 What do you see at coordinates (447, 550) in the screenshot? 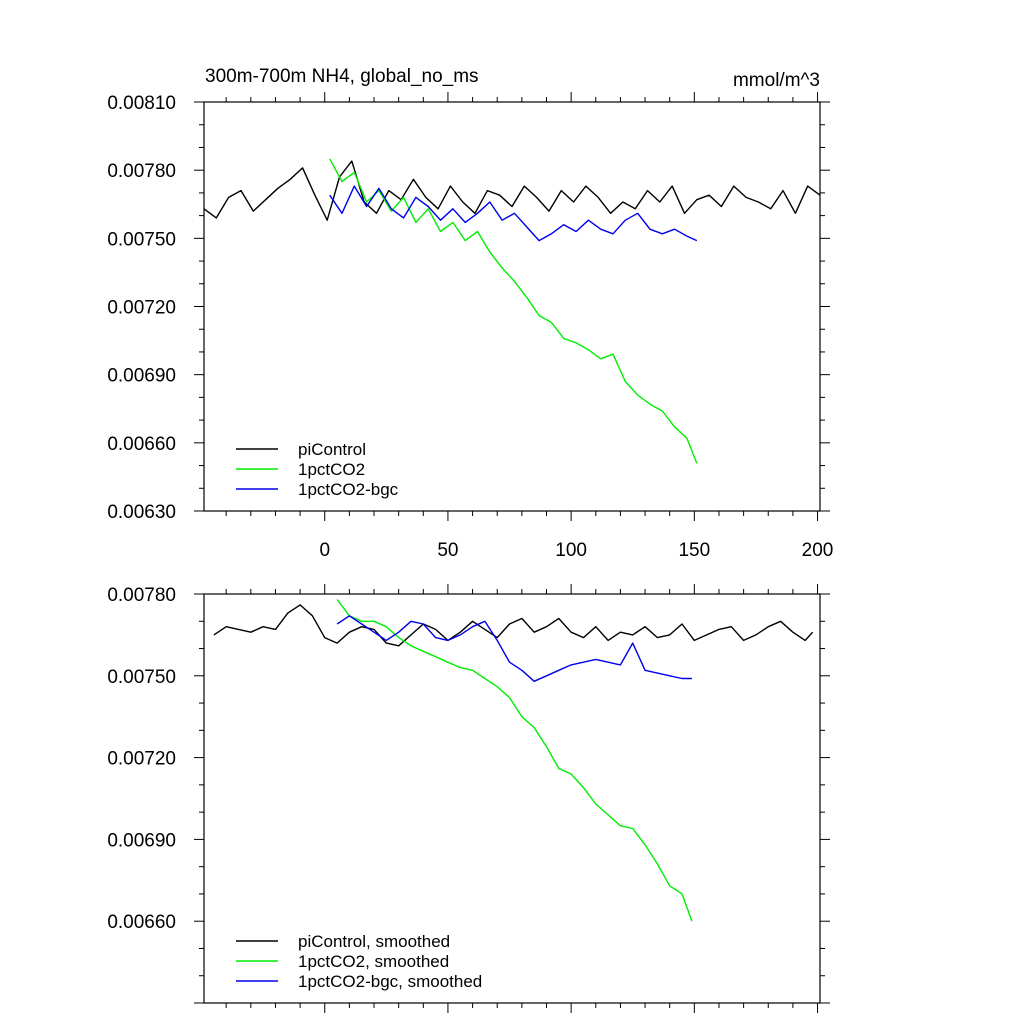
I see `x-tick-label: 50` at bounding box center [447, 550].